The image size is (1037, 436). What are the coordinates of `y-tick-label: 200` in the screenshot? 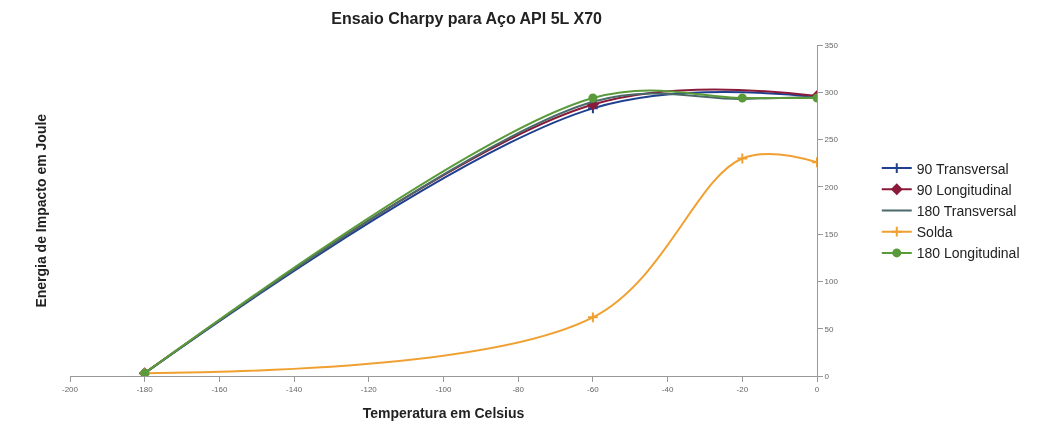 It's located at (831, 187).